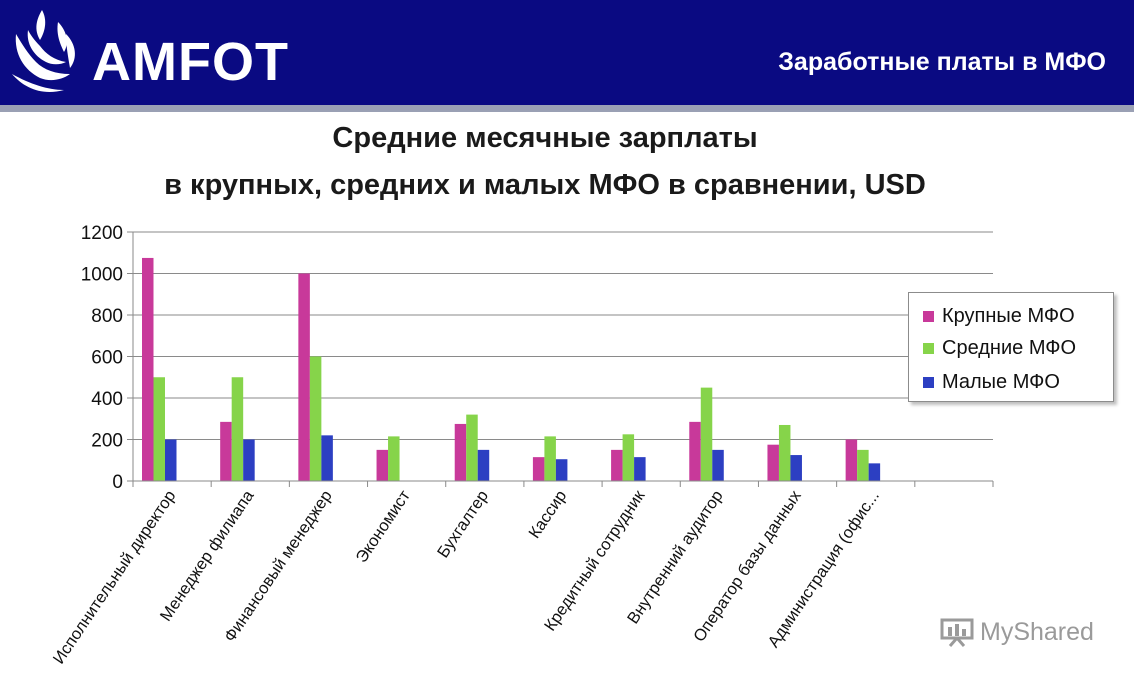  What do you see at coordinates (102, 233) in the screenshot?
I see `y-tick-label: 1200` at bounding box center [102, 233].